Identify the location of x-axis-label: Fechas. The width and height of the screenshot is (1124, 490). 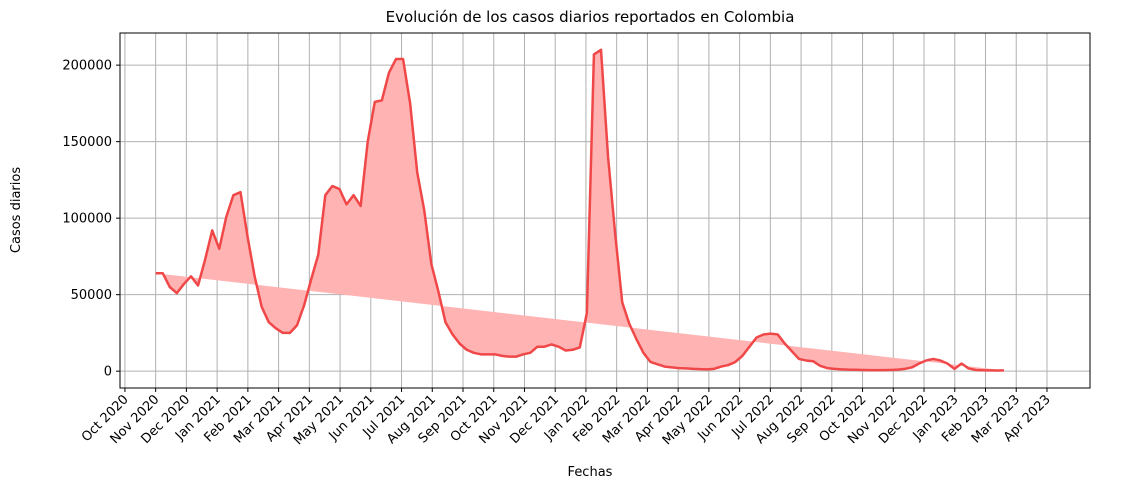
(590, 472).